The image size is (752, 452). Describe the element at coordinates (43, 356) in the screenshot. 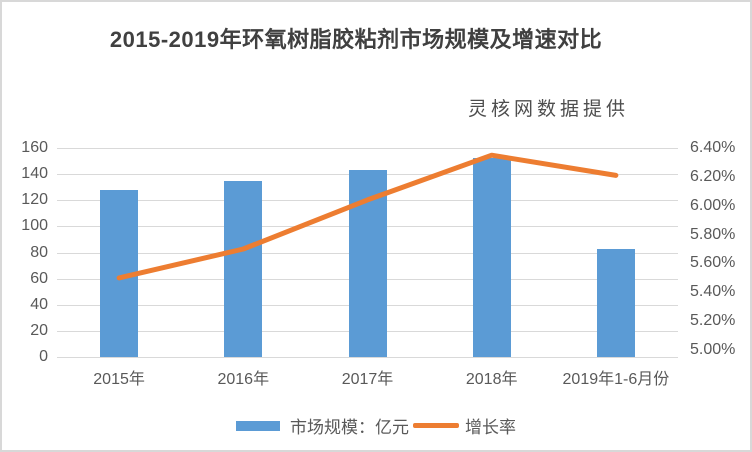

I see `y-axis-tick: 0` at that location.